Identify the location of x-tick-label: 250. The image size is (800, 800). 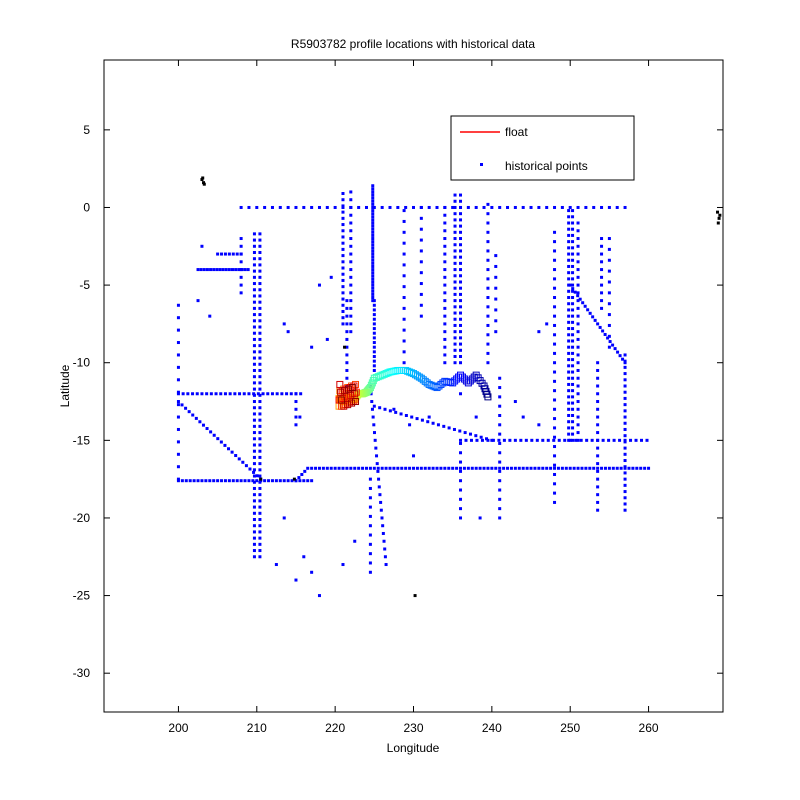
(570, 728).